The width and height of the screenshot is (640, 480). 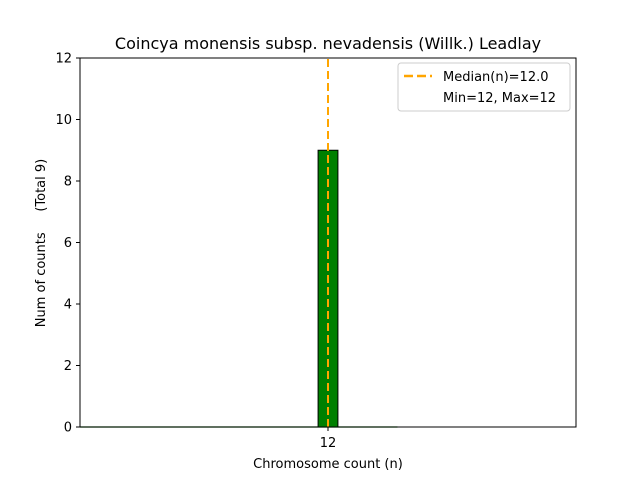 I want to click on x-axis-label: Chromosome count (n), so click(x=328, y=464).